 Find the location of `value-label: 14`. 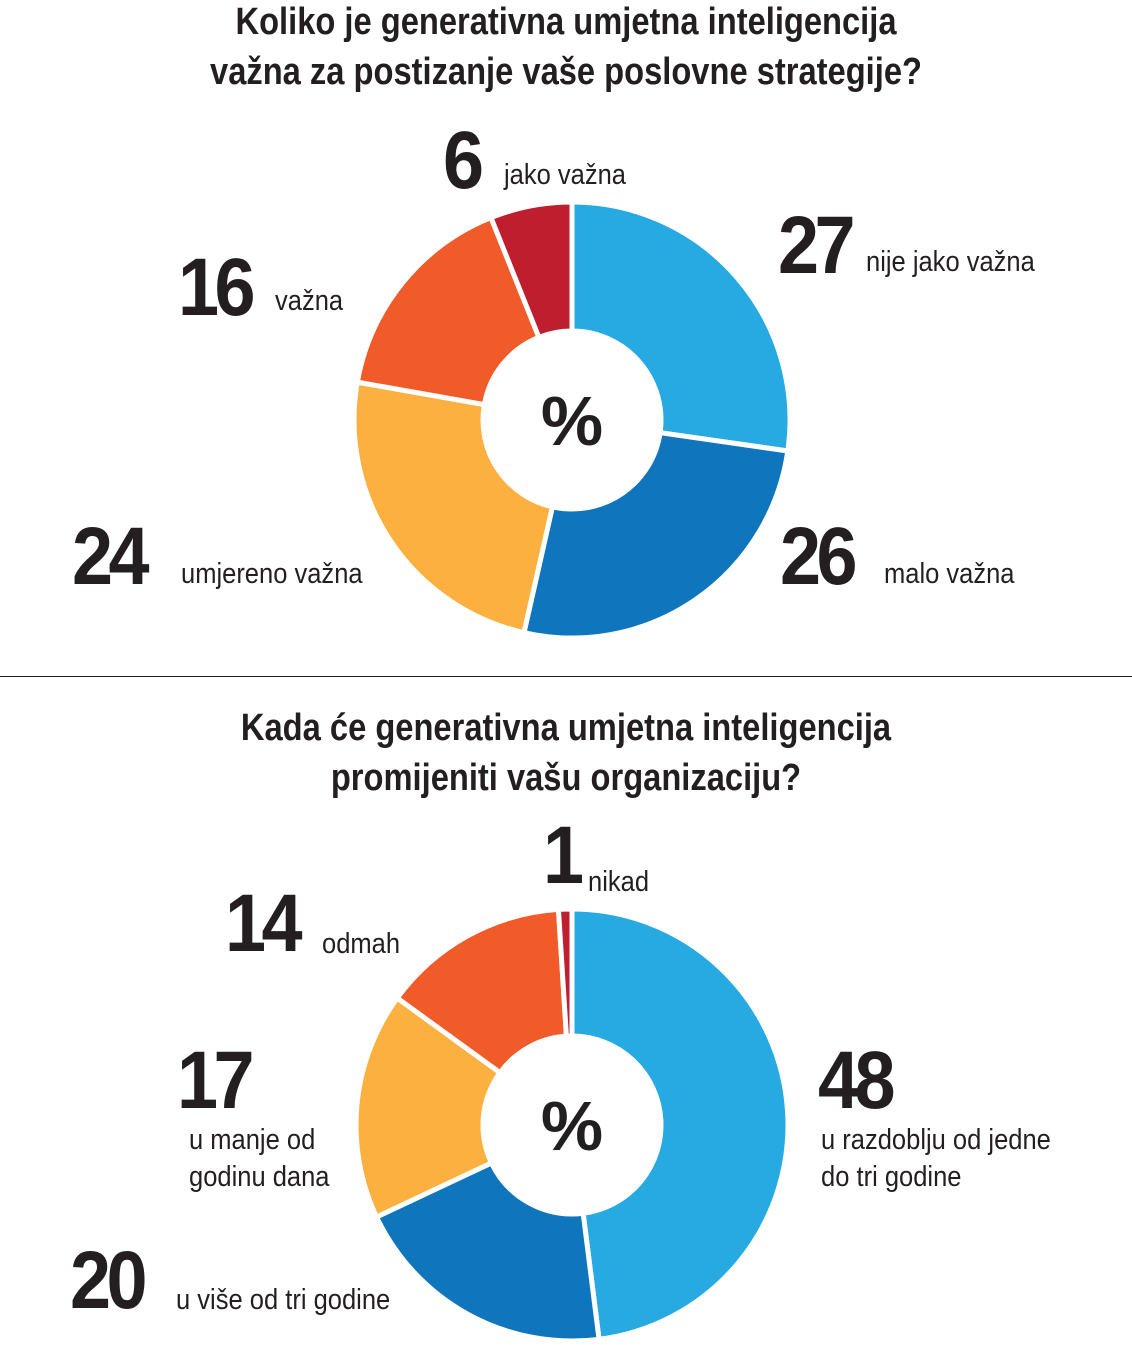

value-label: 14 is located at coordinates (264, 923).